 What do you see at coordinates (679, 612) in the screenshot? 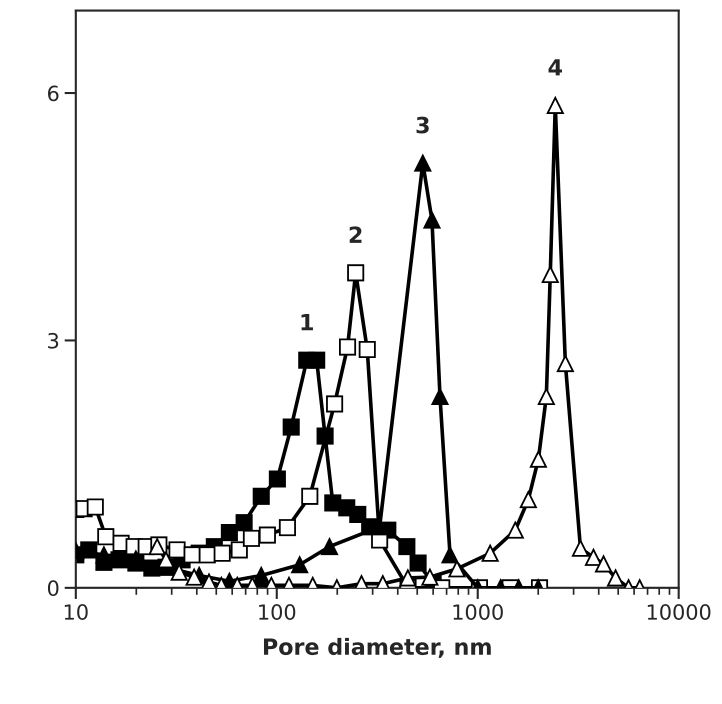
I see `x-tick-label: 10000` at bounding box center [679, 612].